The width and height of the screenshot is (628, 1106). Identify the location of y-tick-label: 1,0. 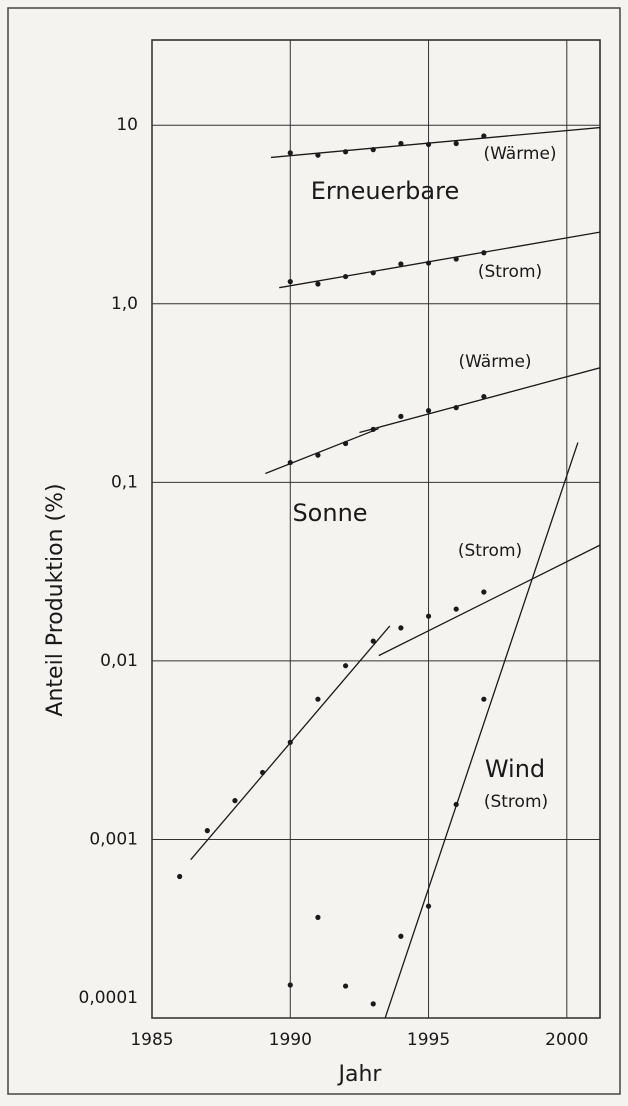
(124, 304).